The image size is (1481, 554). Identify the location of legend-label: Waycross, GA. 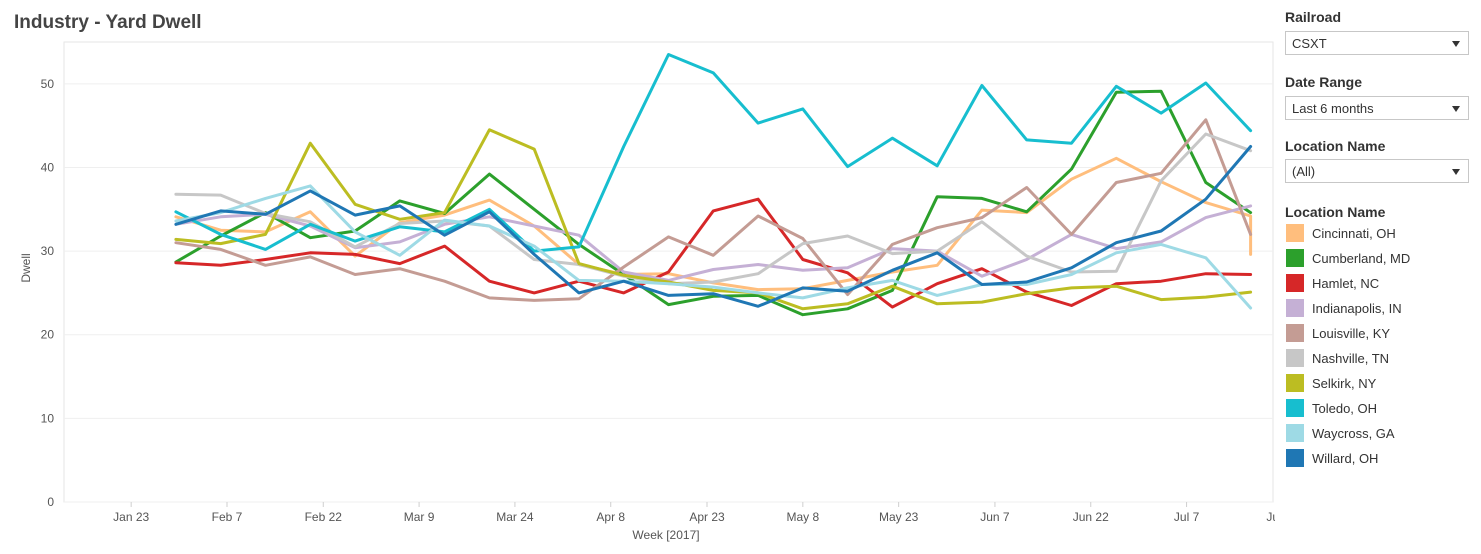
(1353, 433).